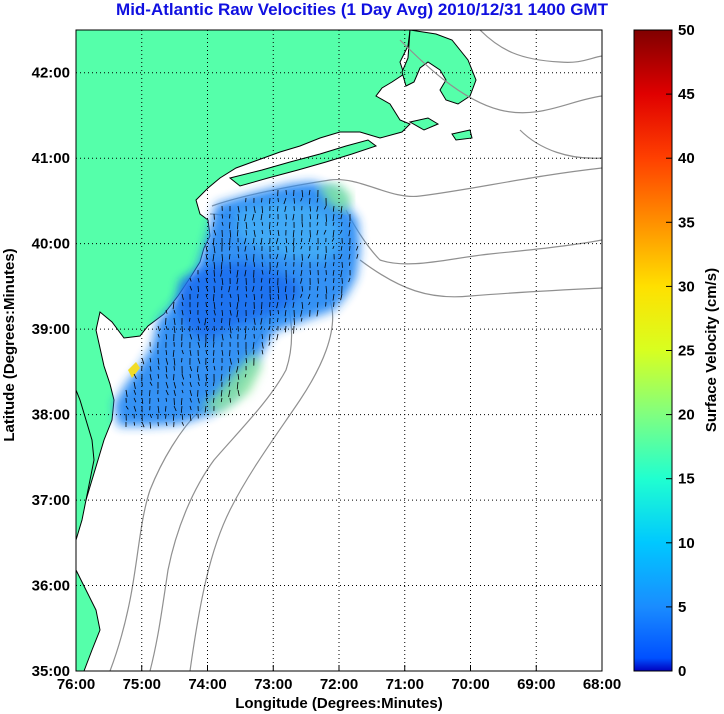 The image size is (724, 714). Describe the element at coordinates (88, 620) in the screenshot. I see `land-outer-banks` at that location.